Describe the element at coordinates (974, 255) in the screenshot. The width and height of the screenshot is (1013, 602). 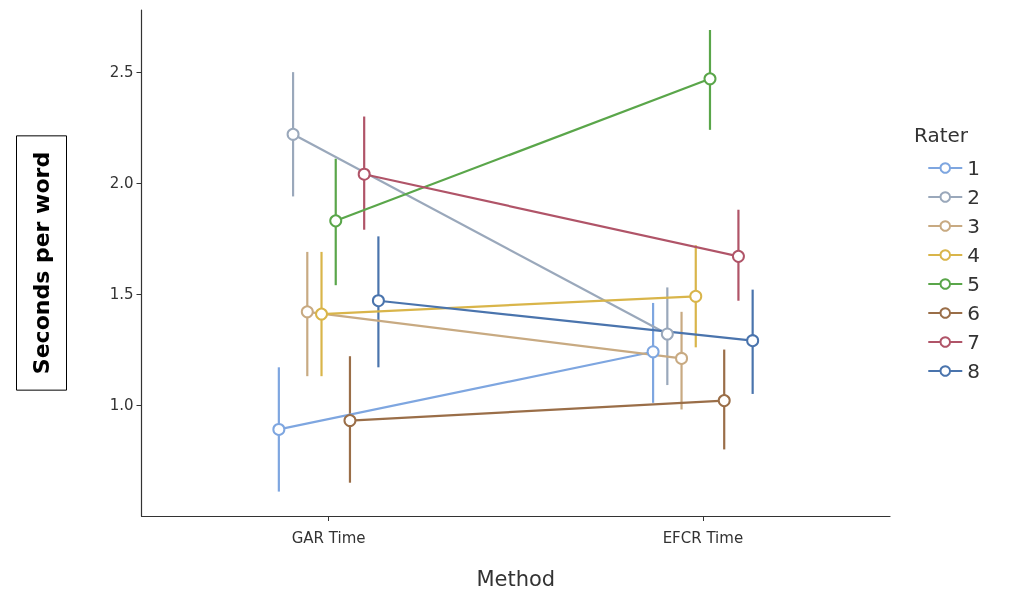
I see `legend-label: 4` at that location.